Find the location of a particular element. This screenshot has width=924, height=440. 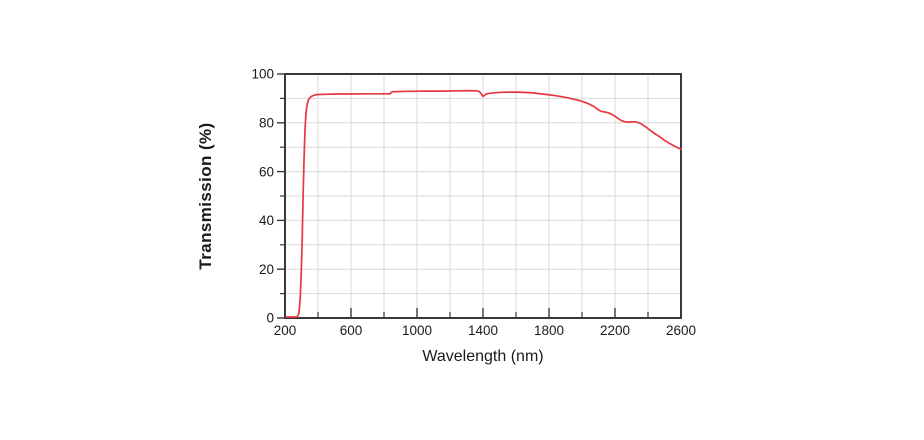

x-tick-label: 1400 is located at coordinates (483, 330).